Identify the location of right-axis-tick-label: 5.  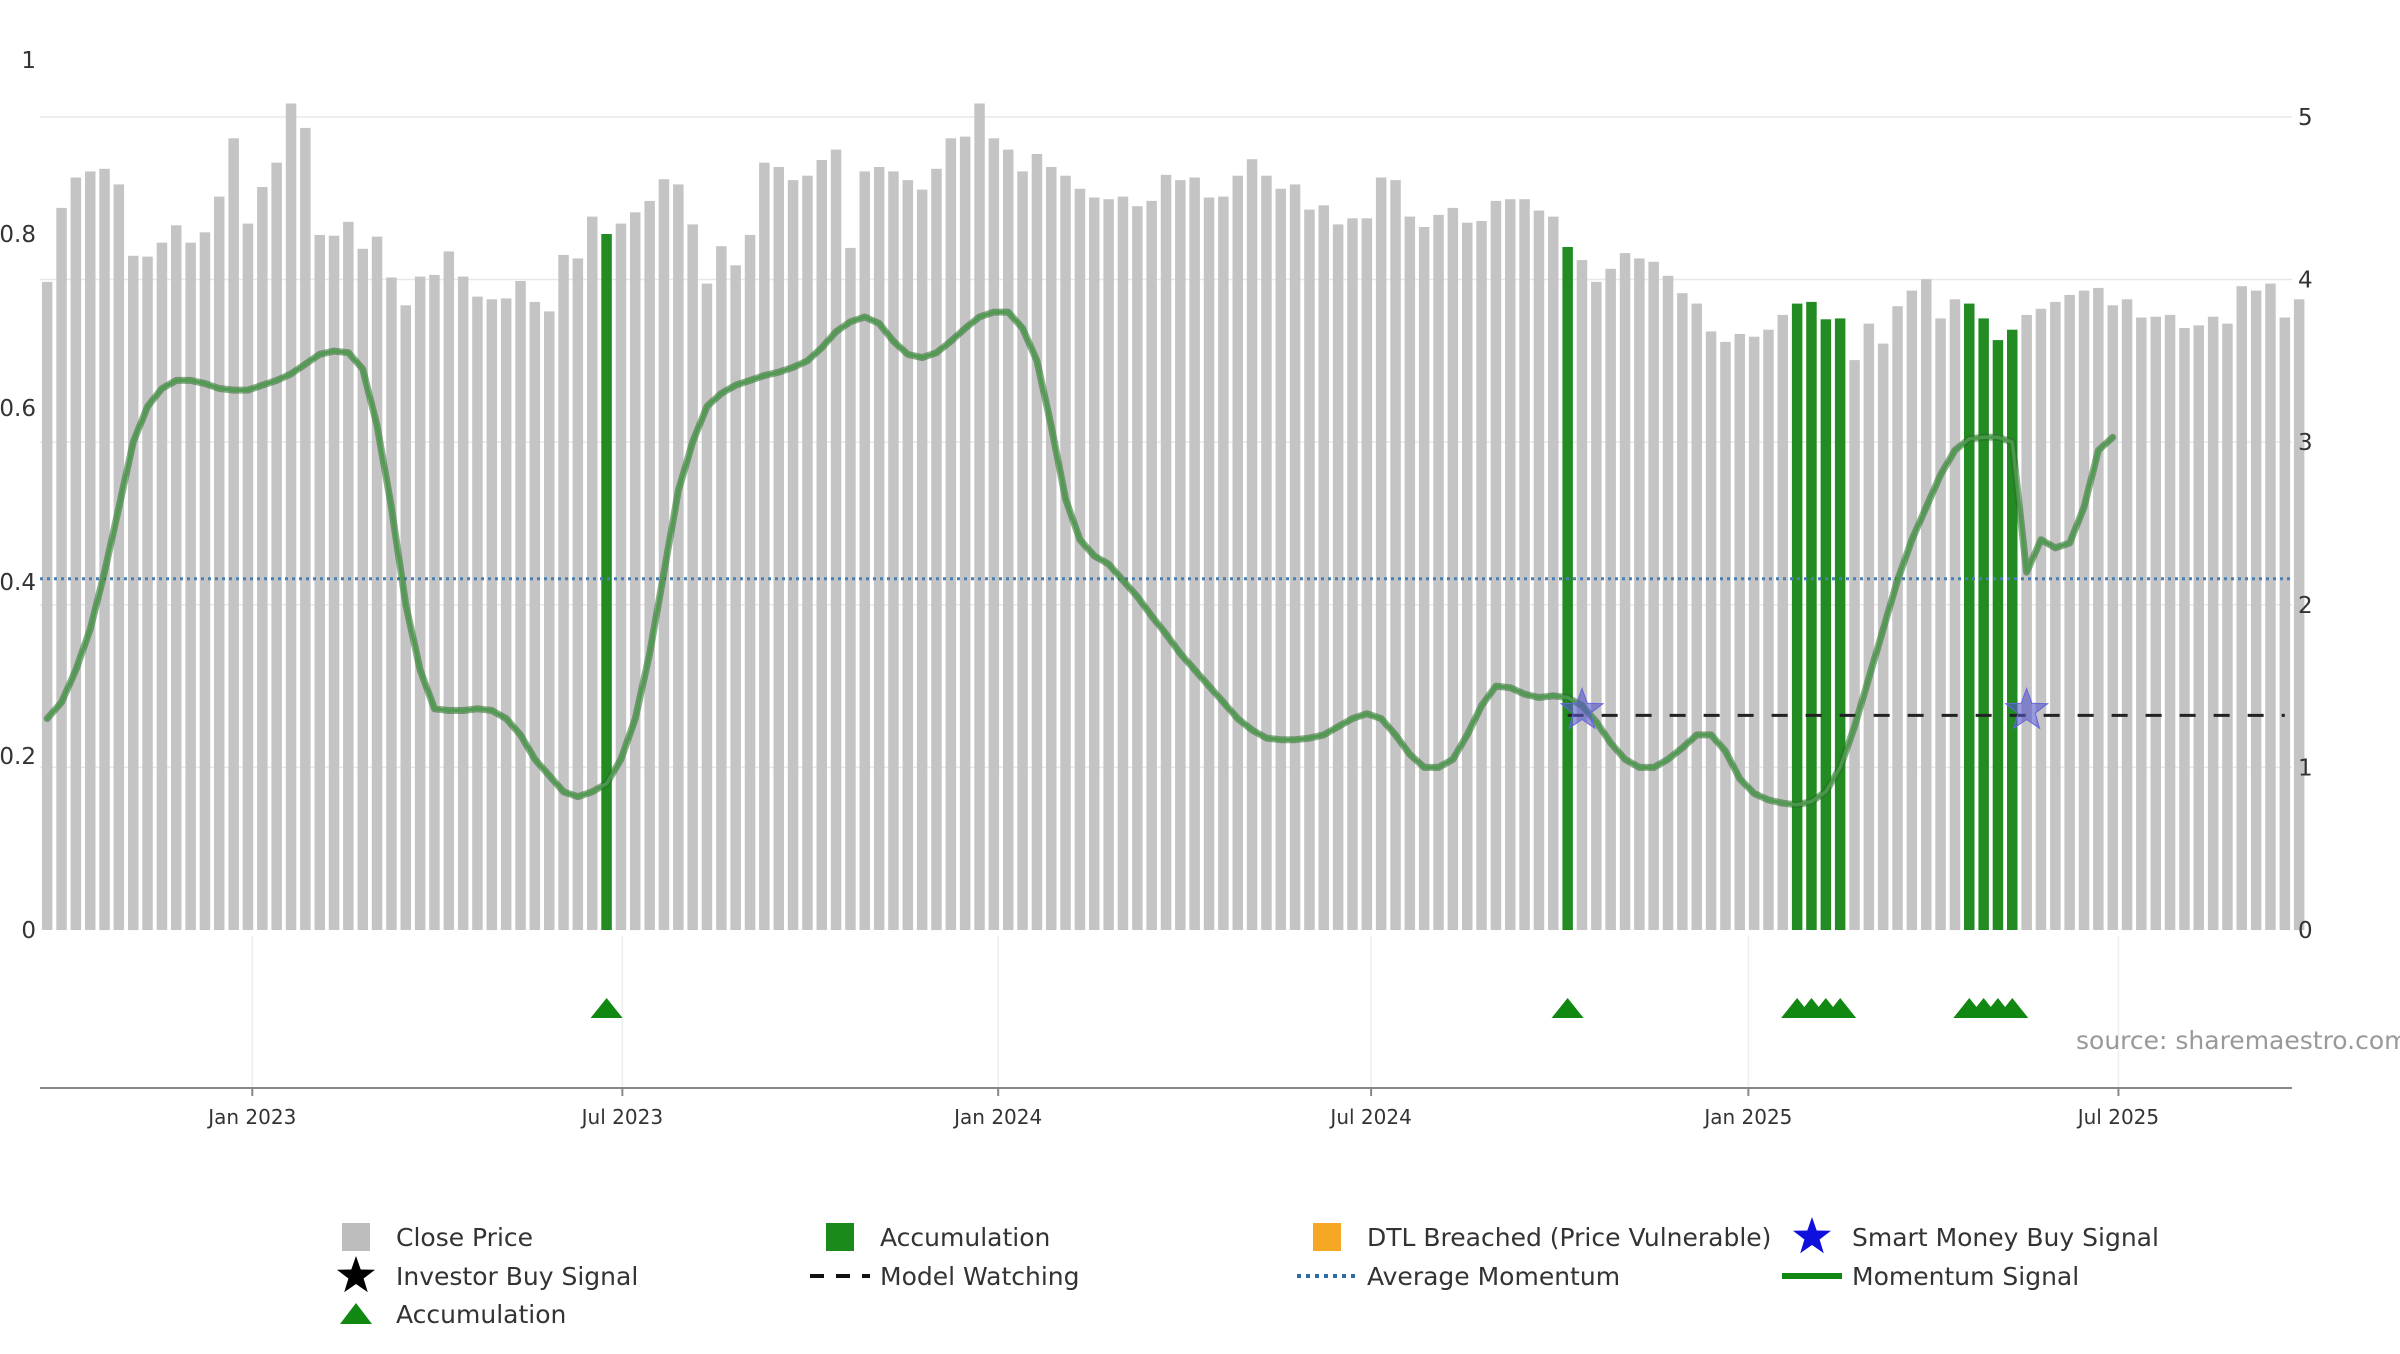
(2305, 118).